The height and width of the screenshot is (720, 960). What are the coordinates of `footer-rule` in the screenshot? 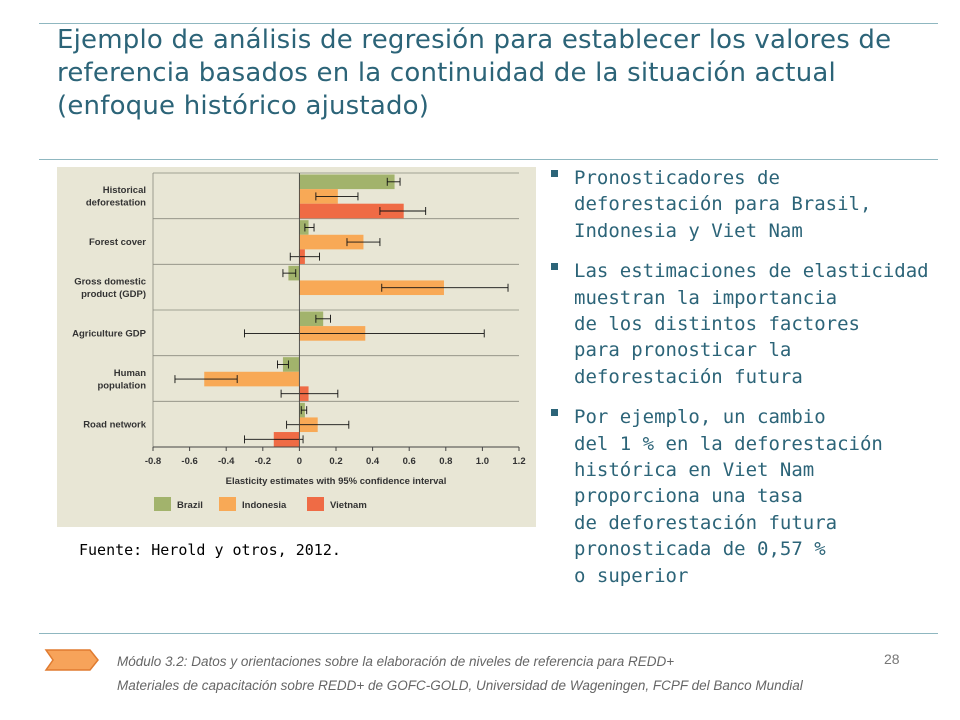 It's located at (488, 633).